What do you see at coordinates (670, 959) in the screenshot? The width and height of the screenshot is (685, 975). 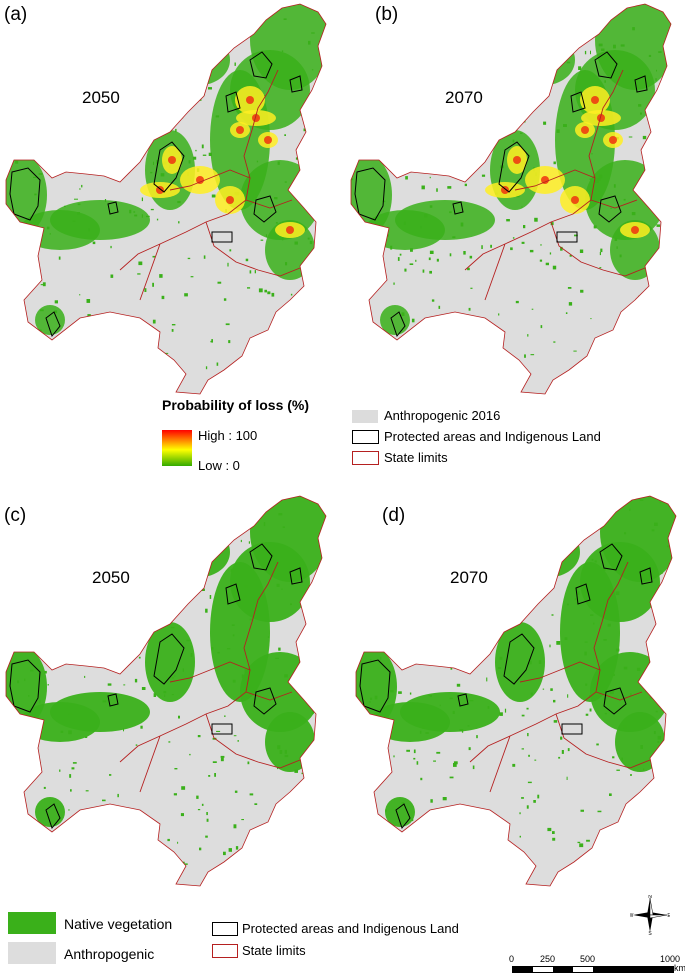 I see `scale-tick-1000: 1000` at bounding box center [670, 959].